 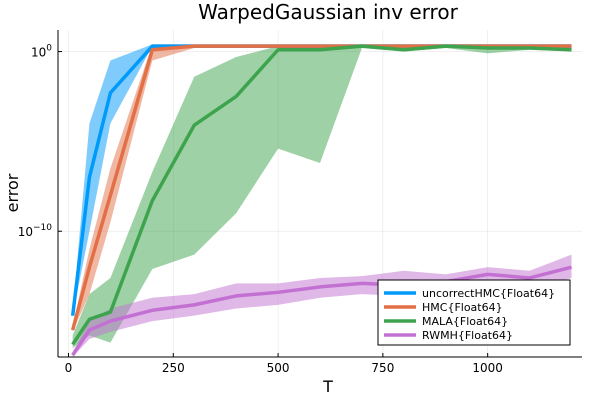 What do you see at coordinates (382, 368) in the screenshot?
I see `x-tick-label: 750` at bounding box center [382, 368].